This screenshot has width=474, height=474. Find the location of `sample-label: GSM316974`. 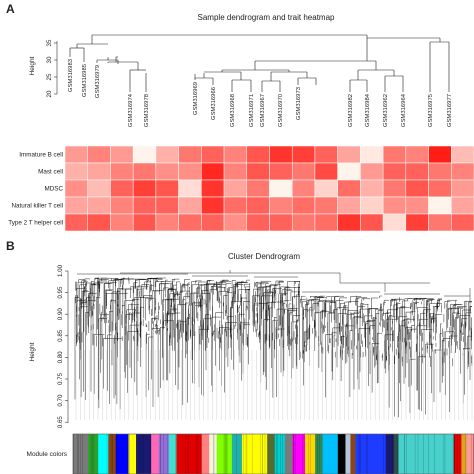

sample-label: GSM316974 is located at coordinates (131, 110).